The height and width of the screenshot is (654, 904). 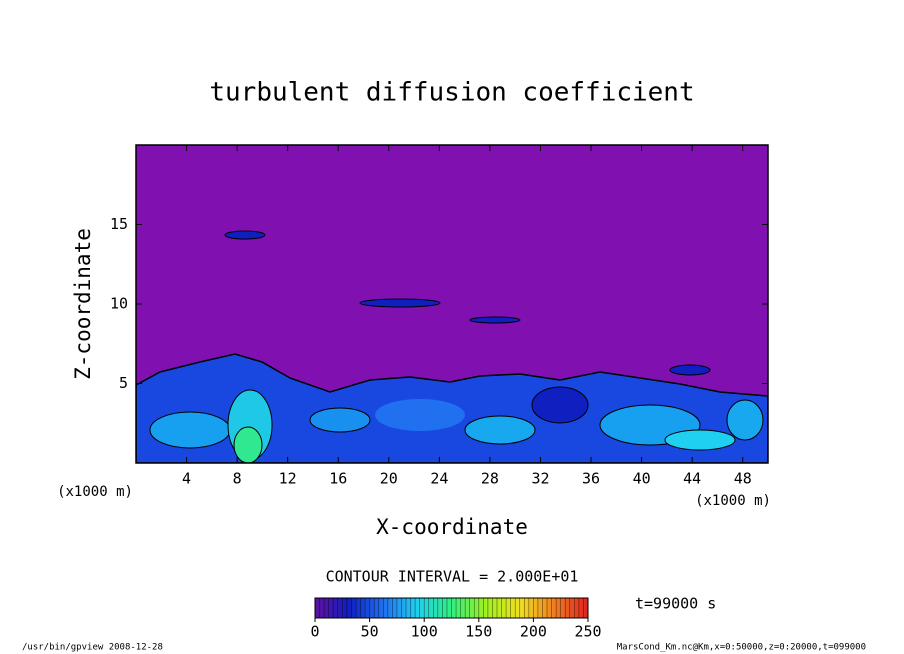 I want to click on footer-left: /usr/bin/gpview 2008-12-28, so click(x=92, y=648).